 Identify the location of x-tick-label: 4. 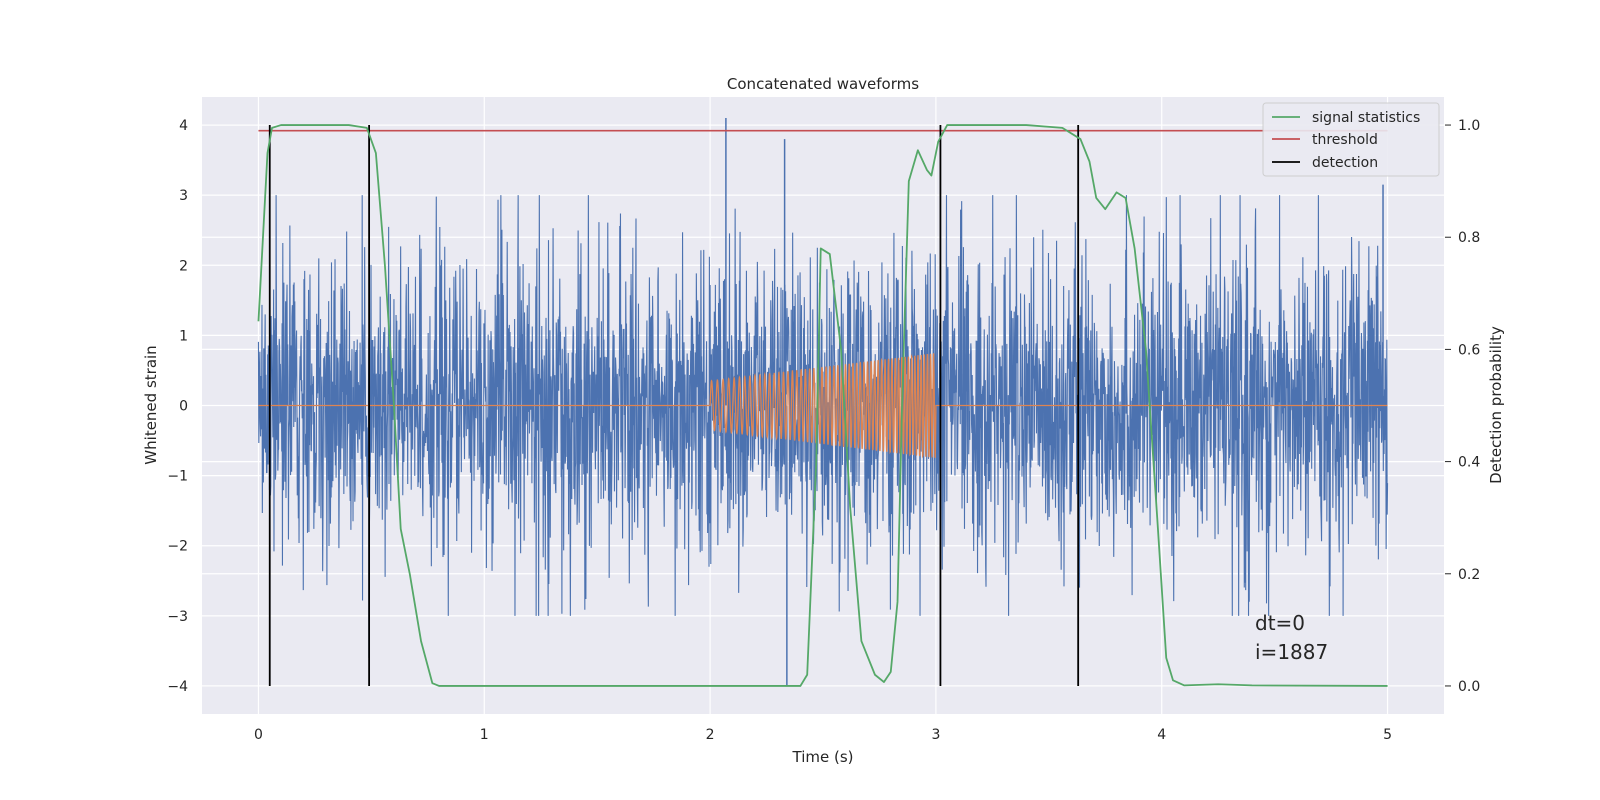
(1161, 735).